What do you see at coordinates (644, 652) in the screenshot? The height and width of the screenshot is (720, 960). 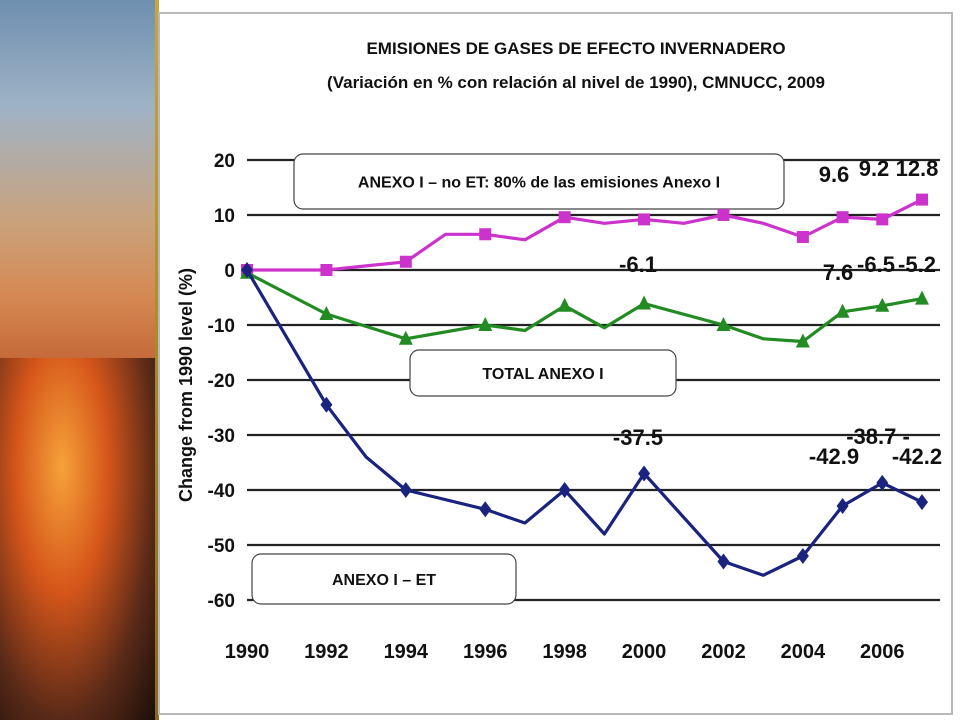 I see `x-tick-label: 2000` at bounding box center [644, 652].